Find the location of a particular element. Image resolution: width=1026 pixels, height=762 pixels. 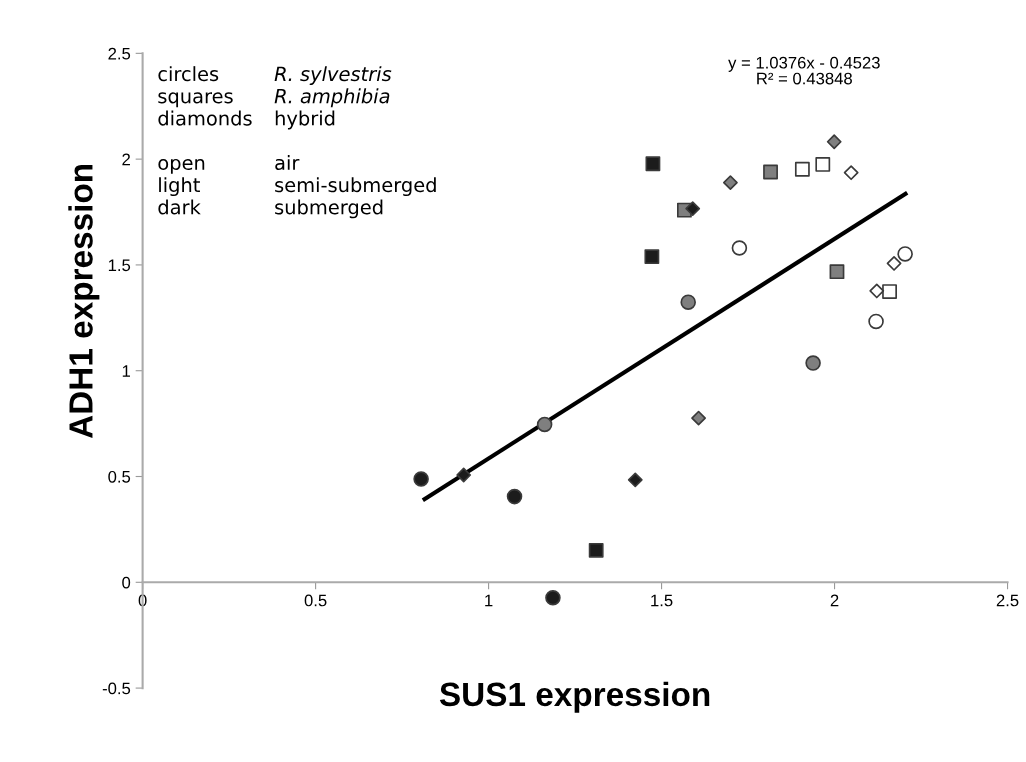

annotation: diamonds is located at coordinates (205, 118).